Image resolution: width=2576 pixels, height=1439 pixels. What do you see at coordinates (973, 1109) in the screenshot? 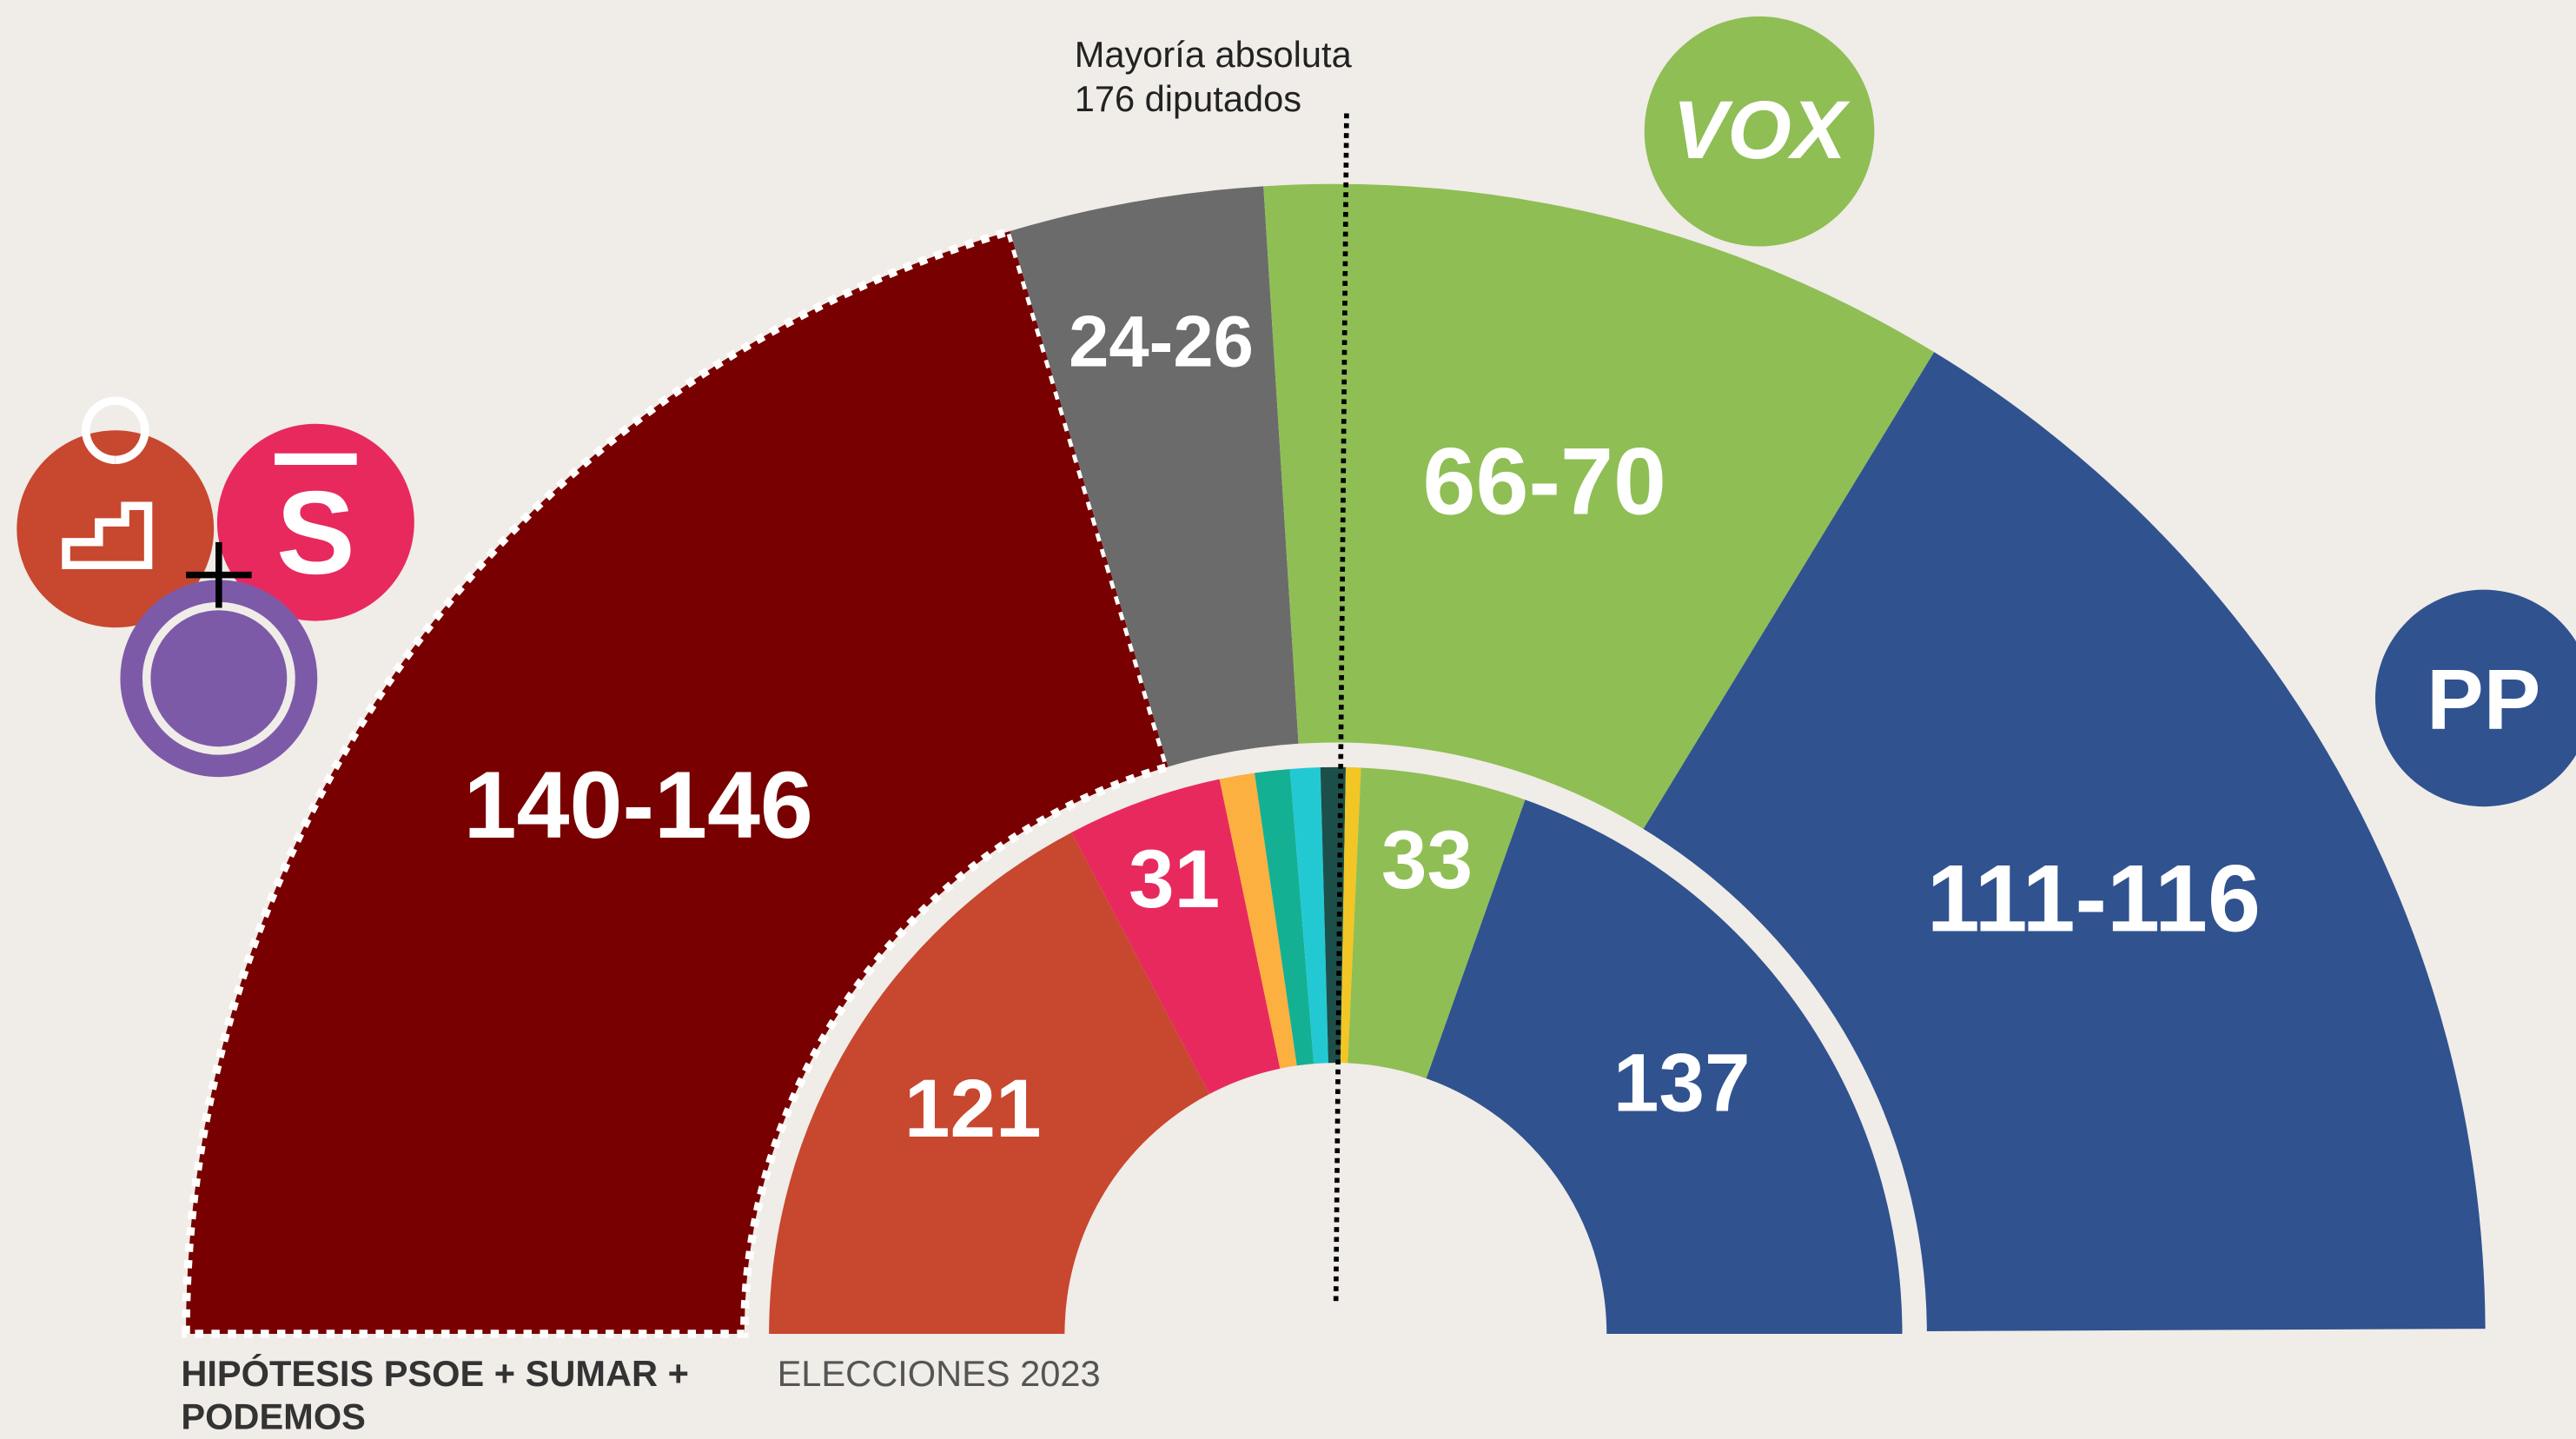
I see `segment-label: 121` at bounding box center [973, 1109].